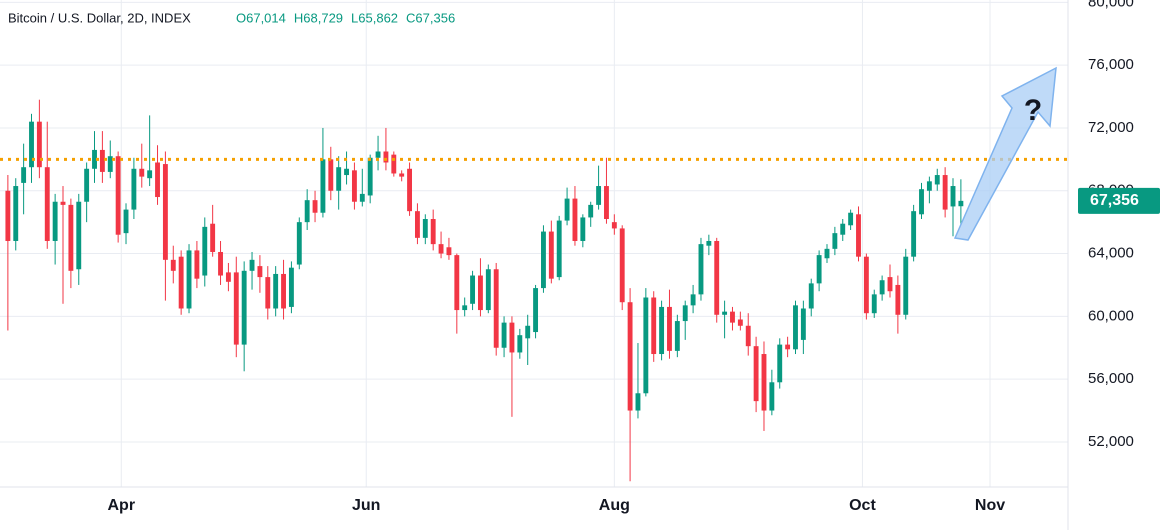  What do you see at coordinates (1111, 127) in the screenshot?
I see `y-tick-label: 72,000` at bounding box center [1111, 127].